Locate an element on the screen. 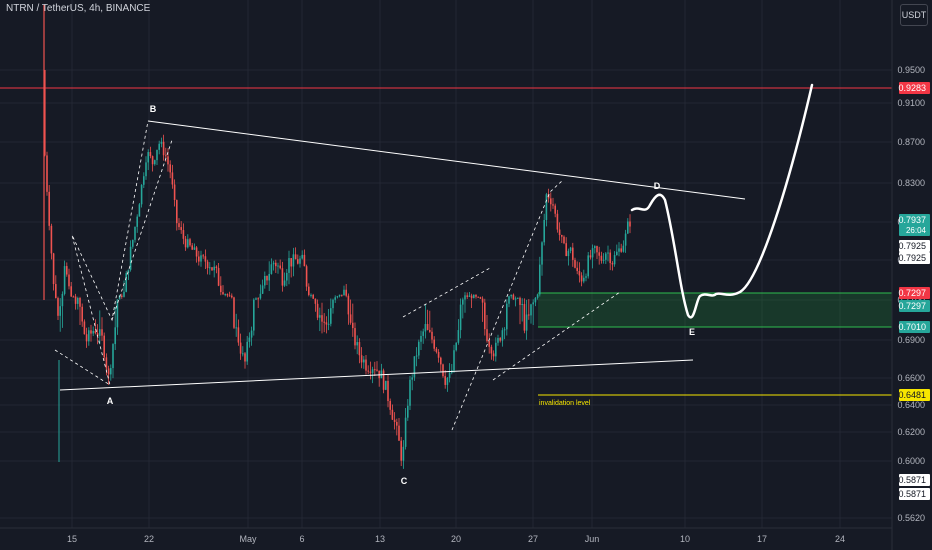  wave-label-b: B is located at coordinates (153, 109).